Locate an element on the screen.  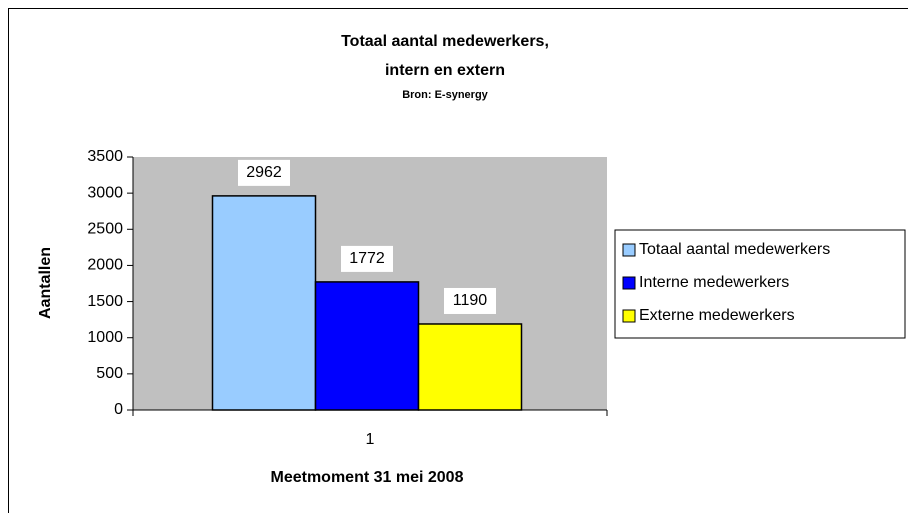
y-tick-label: 1500 is located at coordinates (105, 301).